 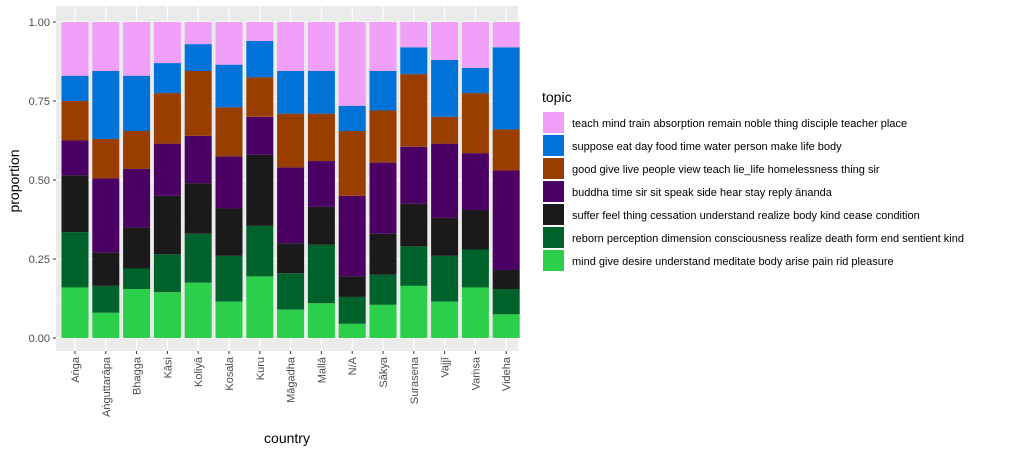 I want to click on y-tick-label: 0.50, so click(x=39, y=181).